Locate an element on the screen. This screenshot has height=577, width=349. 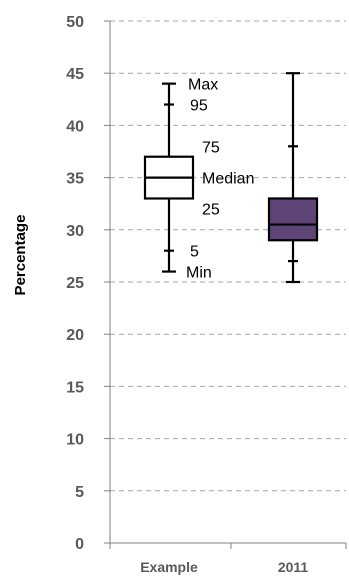
x-category-labels: Example 2011 is located at coordinates (224, 567).